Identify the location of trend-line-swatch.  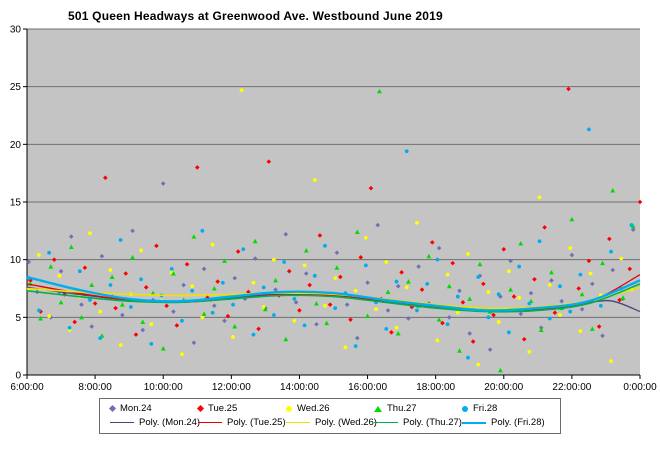
(210, 422).